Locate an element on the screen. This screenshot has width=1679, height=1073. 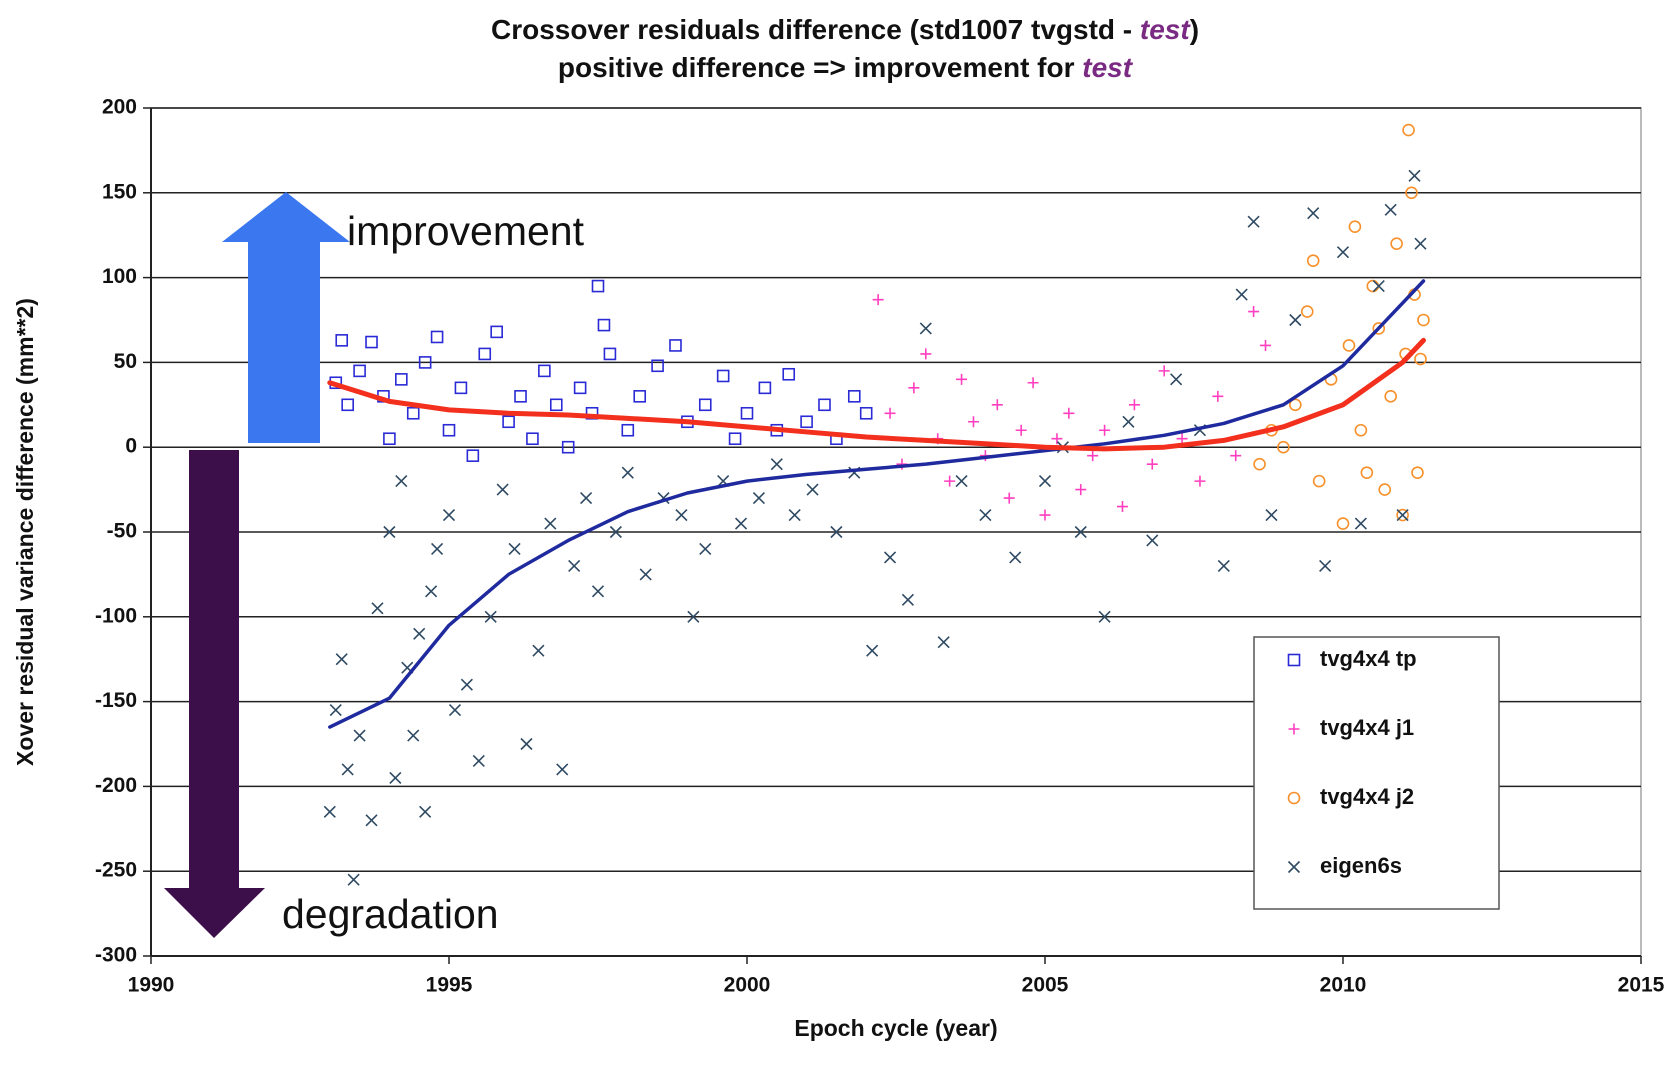
x-tick-label: 1995 is located at coordinates (449, 985).